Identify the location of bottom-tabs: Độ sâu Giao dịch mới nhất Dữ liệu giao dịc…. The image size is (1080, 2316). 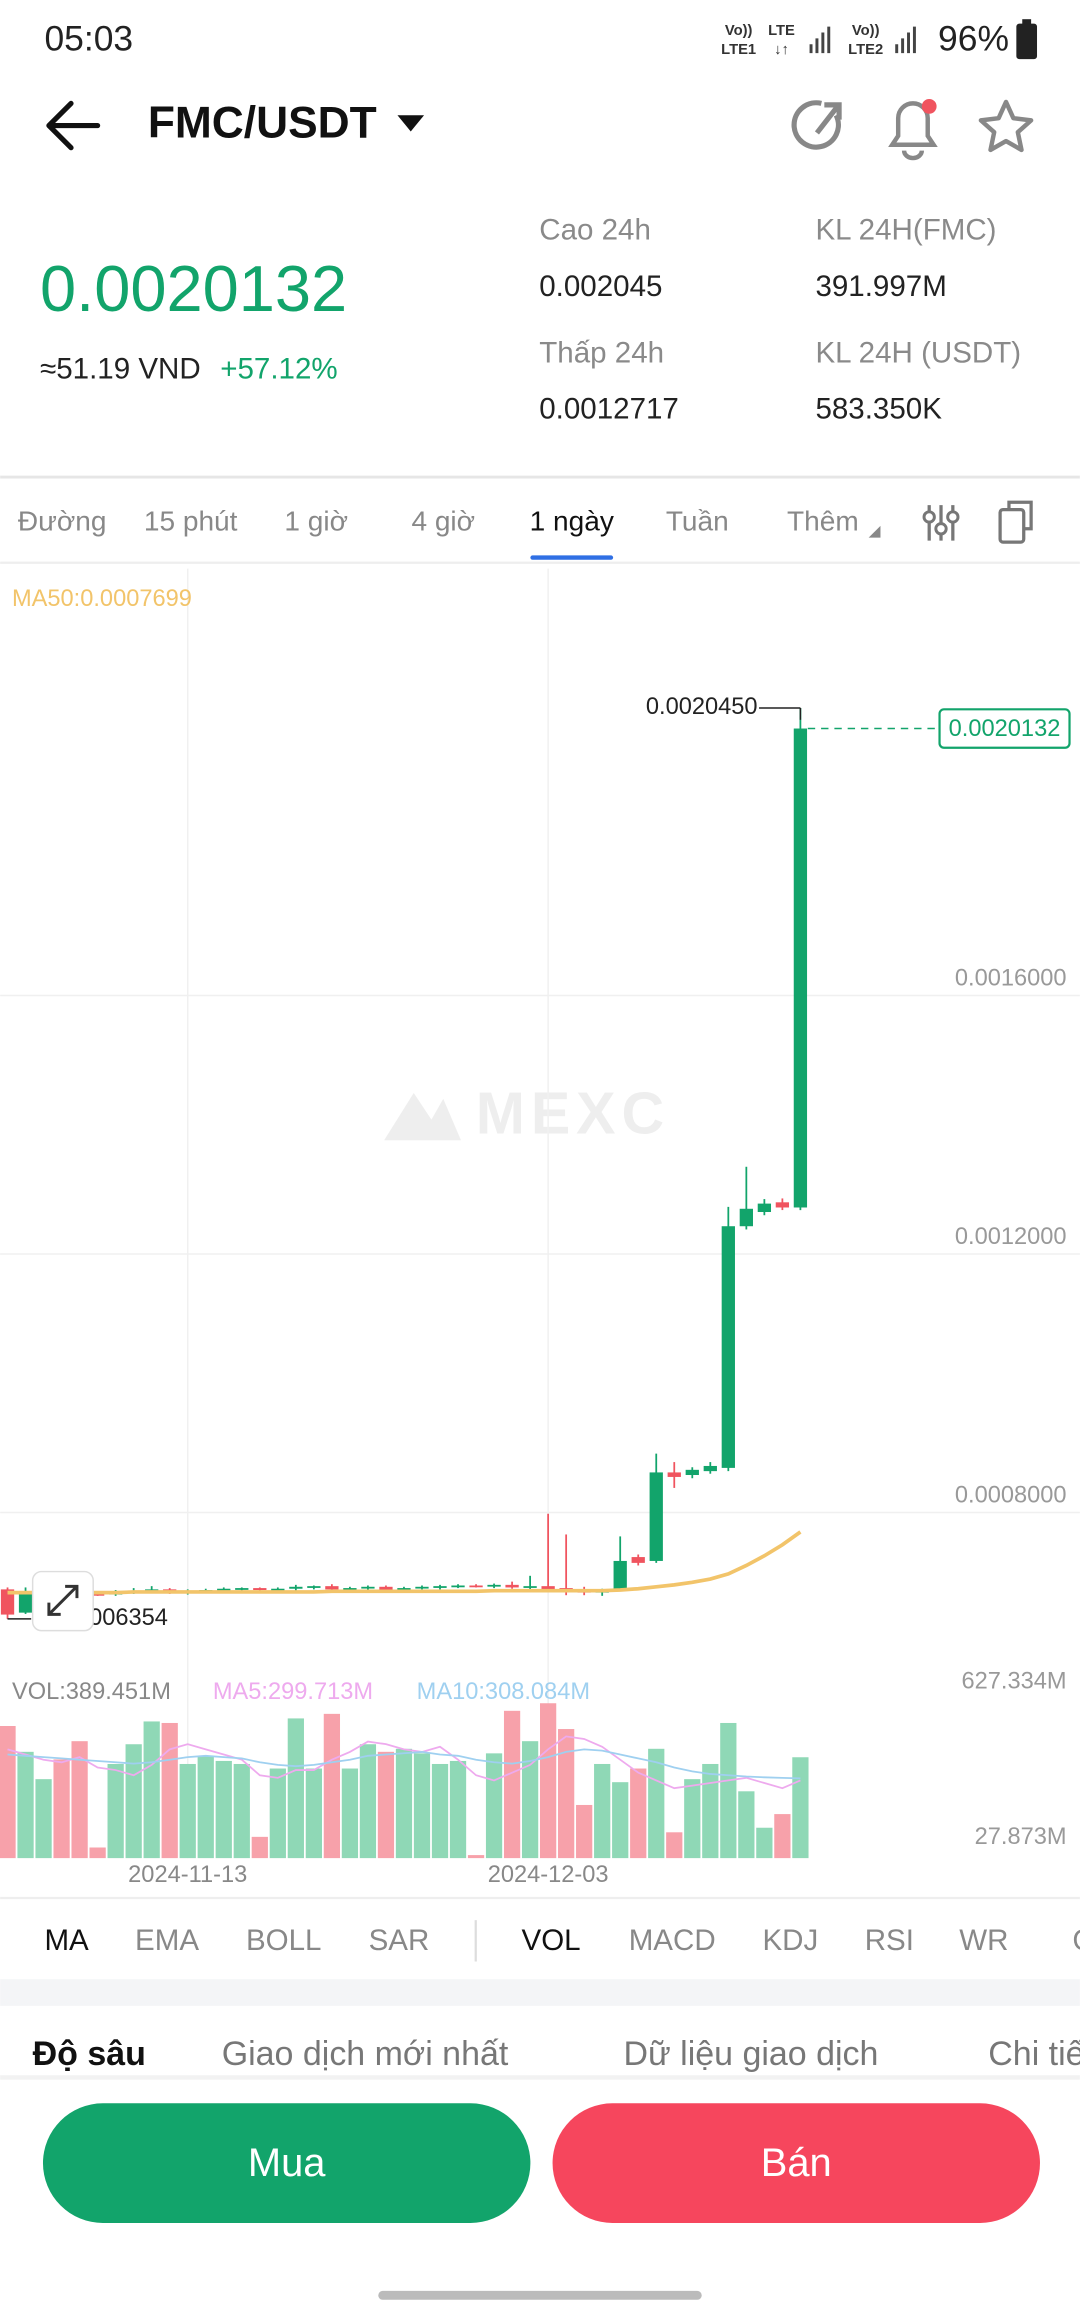
(556, 2054).